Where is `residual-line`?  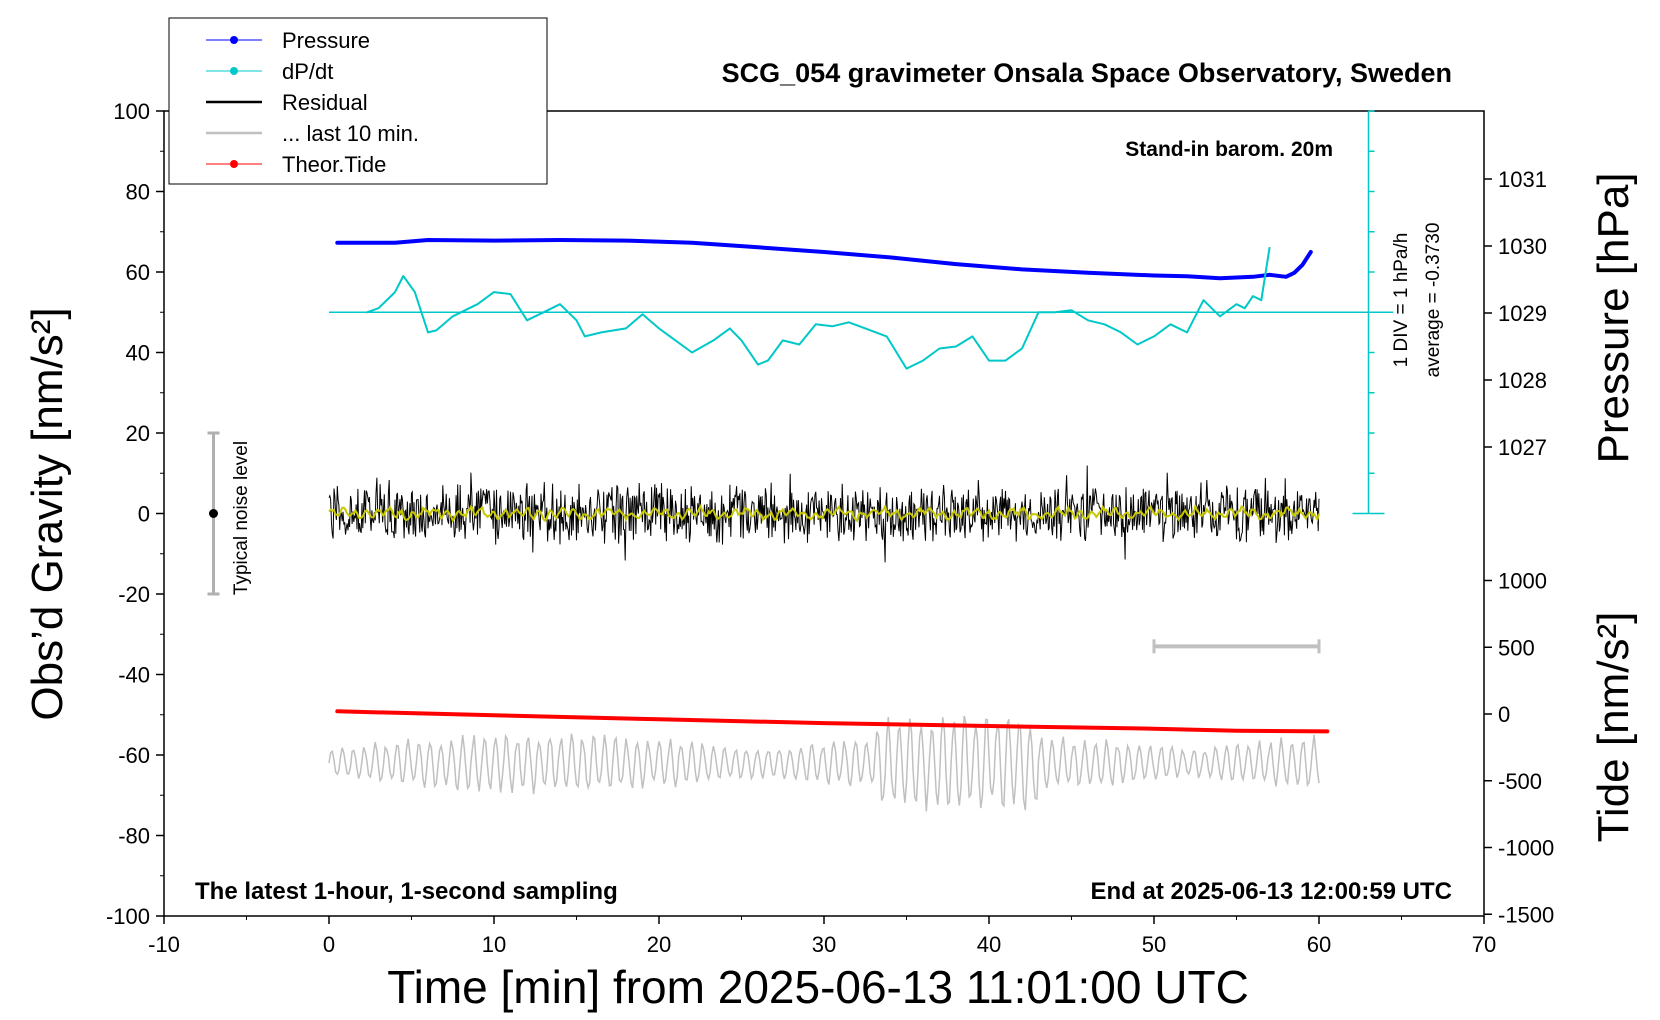 residual-line is located at coordinates (824, 514).